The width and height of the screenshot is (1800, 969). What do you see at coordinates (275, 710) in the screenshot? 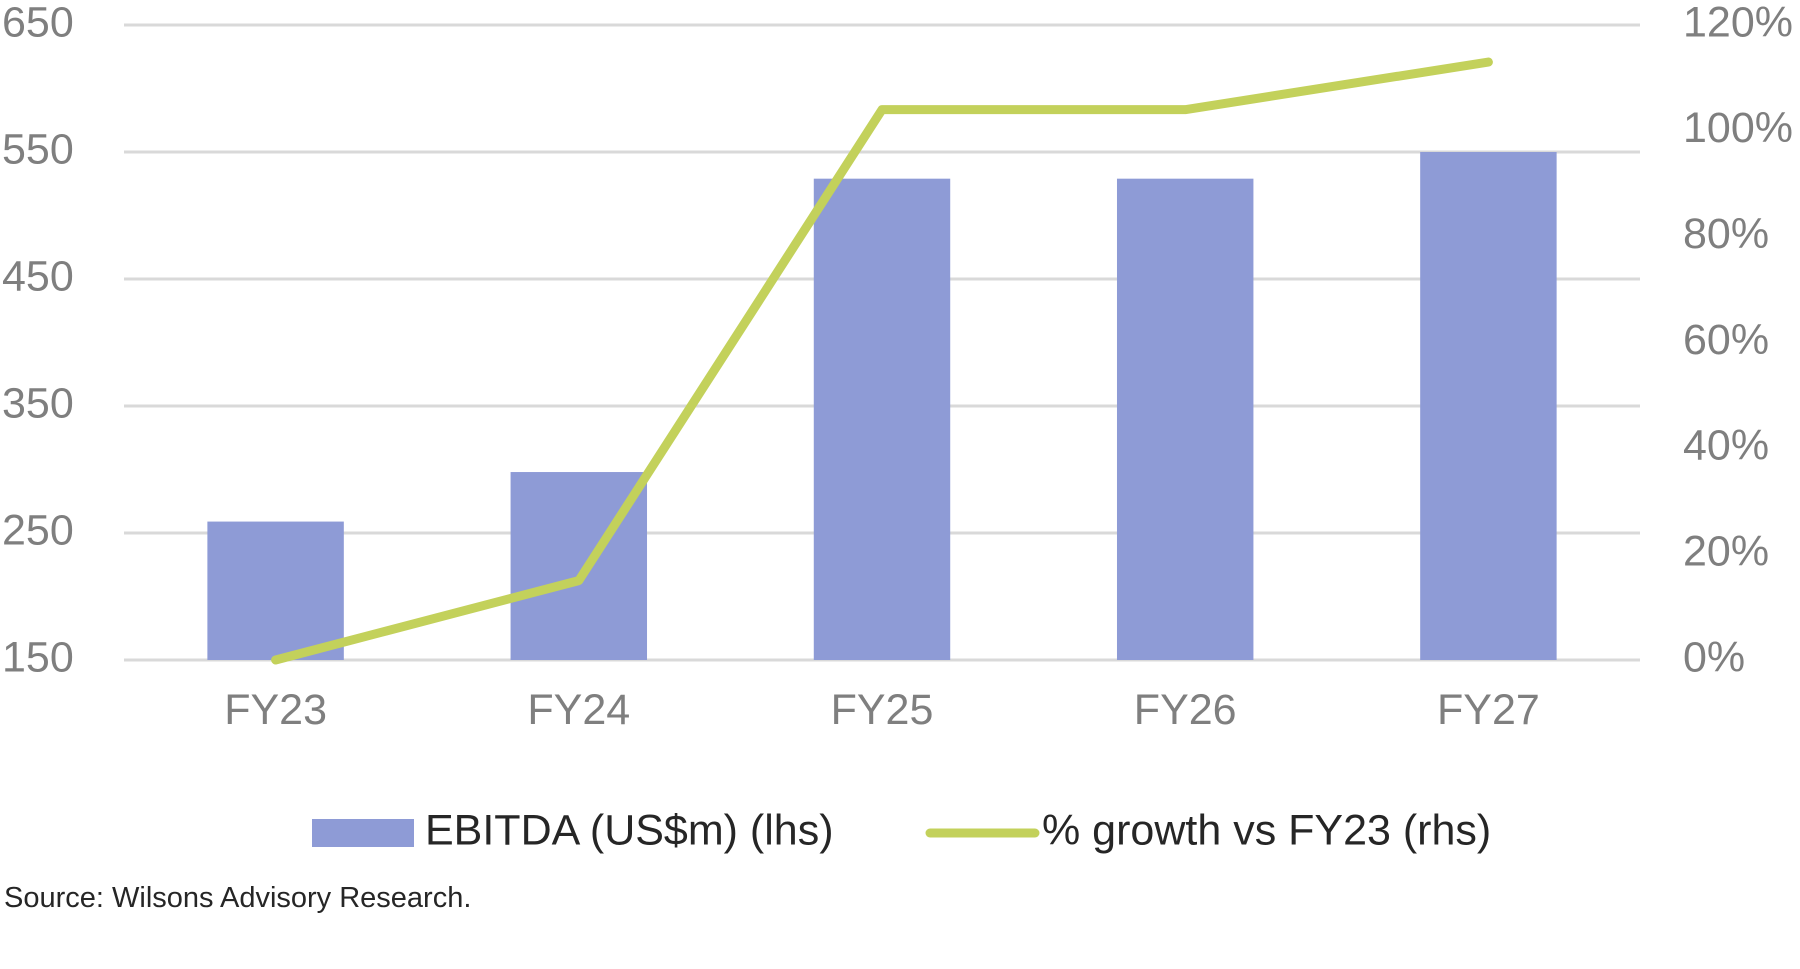
I see `category-label: FY23` at bounding box center [275, 710].